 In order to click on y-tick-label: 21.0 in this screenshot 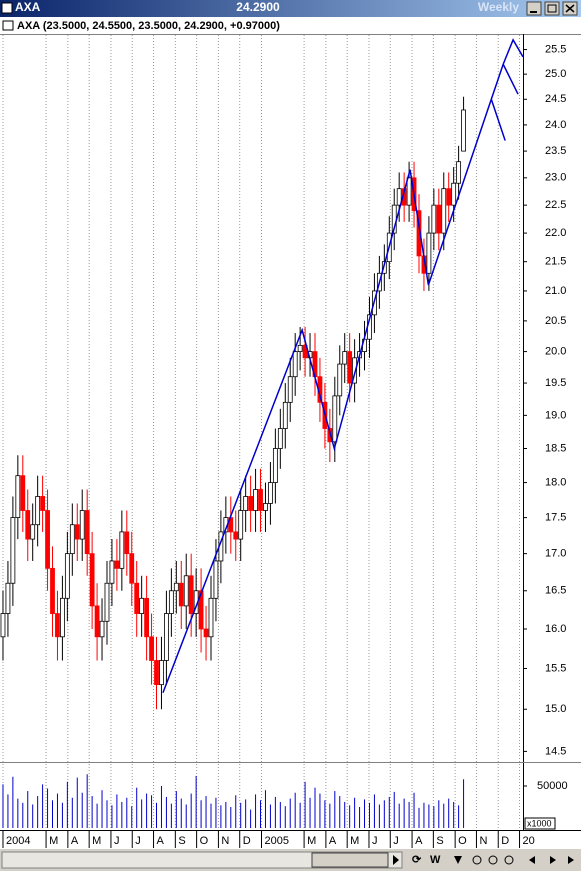, I will do `click(555, 291)`.